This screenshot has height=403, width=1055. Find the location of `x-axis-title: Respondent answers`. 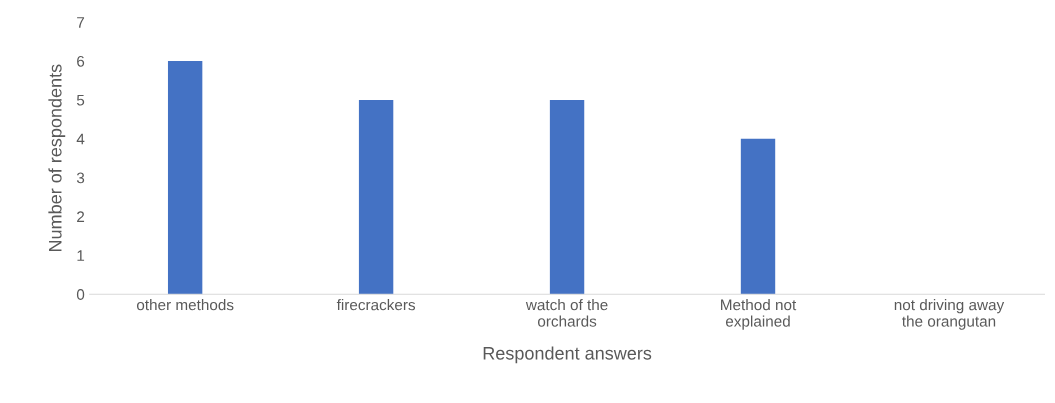

x-axis-title: Respondent answers is located at coordinates (567, 355).